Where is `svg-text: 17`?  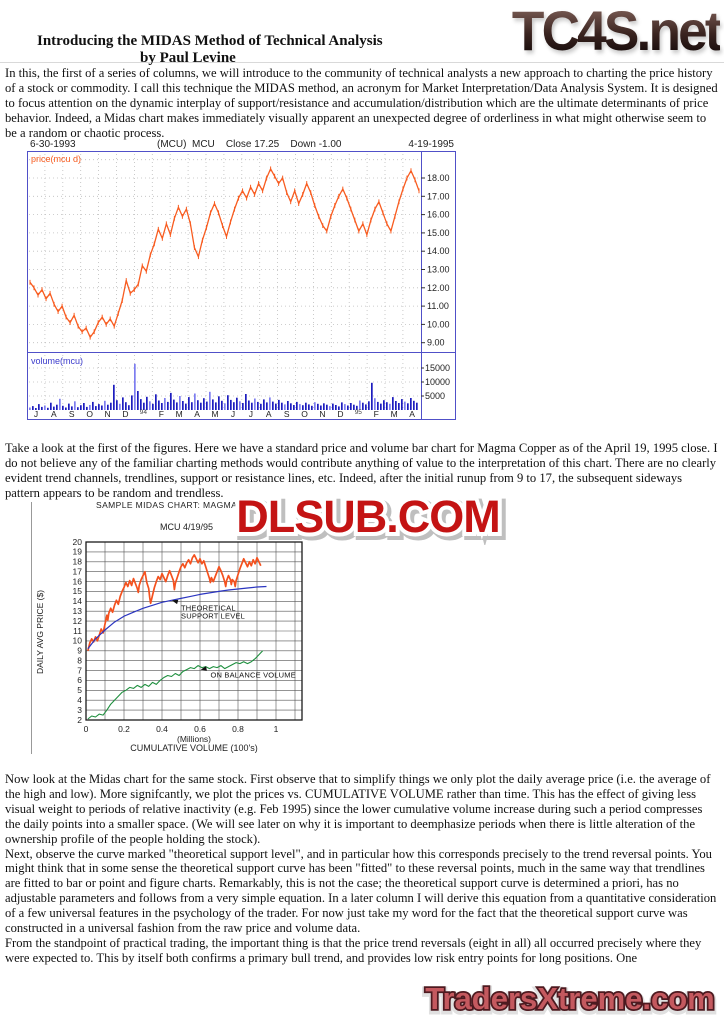 svg-text: 17 is located at coordinates (78, 571).